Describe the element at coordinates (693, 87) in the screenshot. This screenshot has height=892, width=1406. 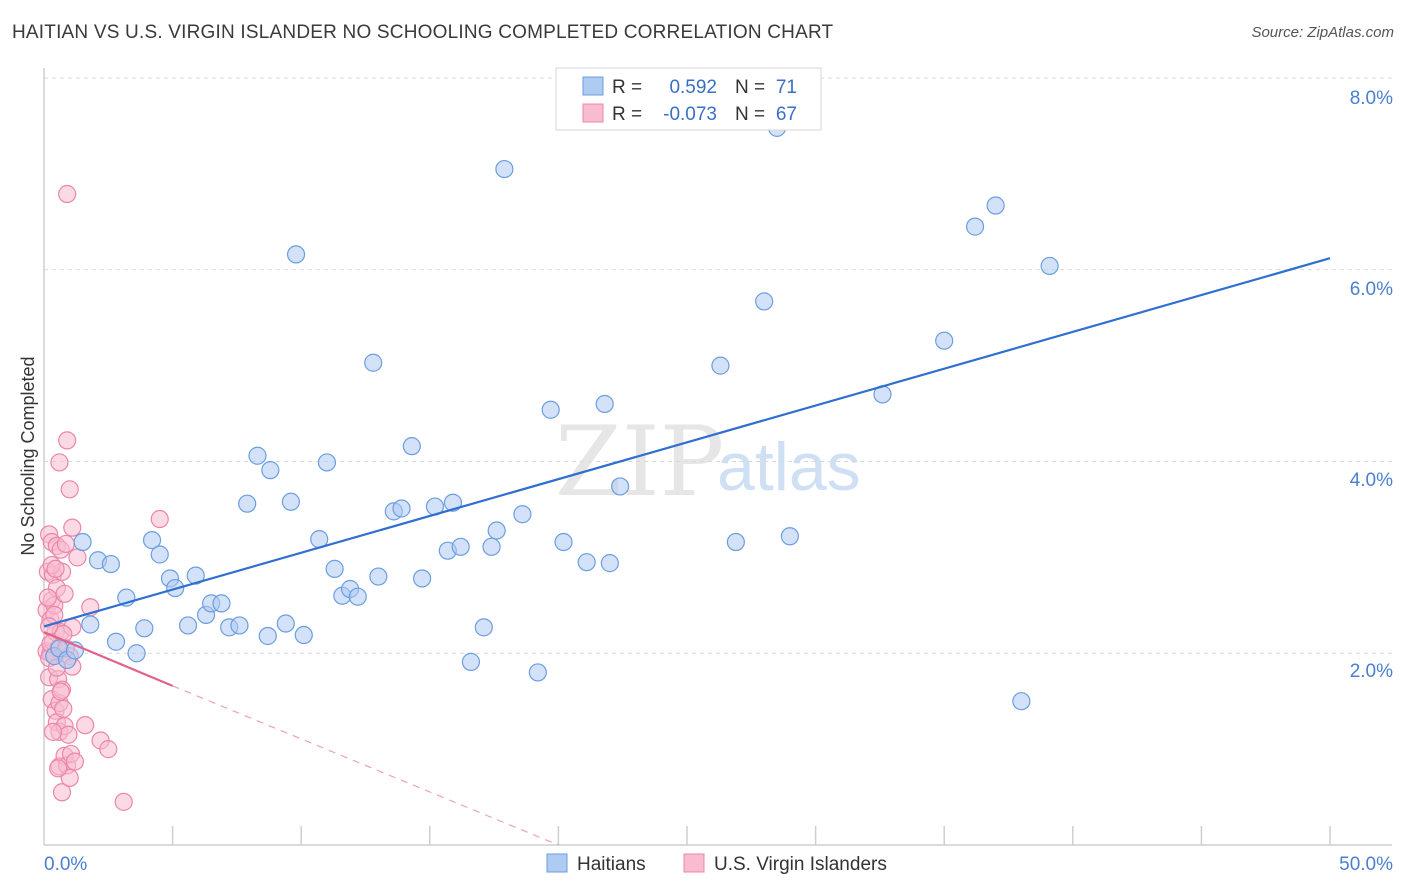
I see `legend-r-value-1: 0.592` at that location.